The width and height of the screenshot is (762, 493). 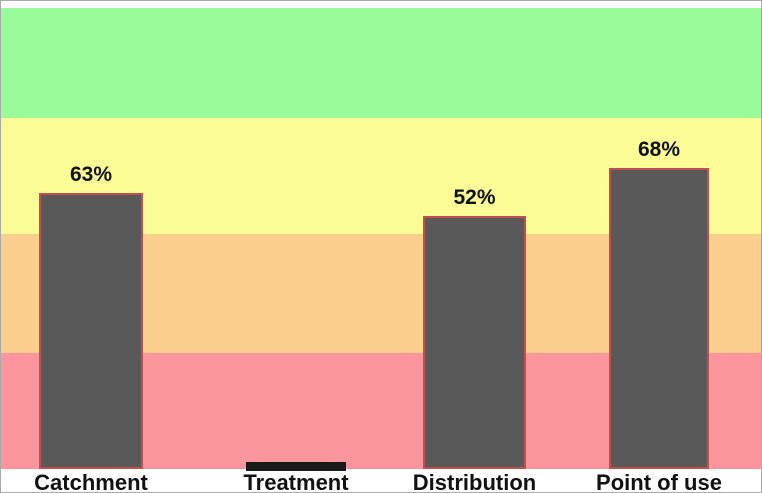 What do you see at coordinates (296, 466) in the screenshot?
I see `bar-treatment-zero` at bounding box center [296, 466].